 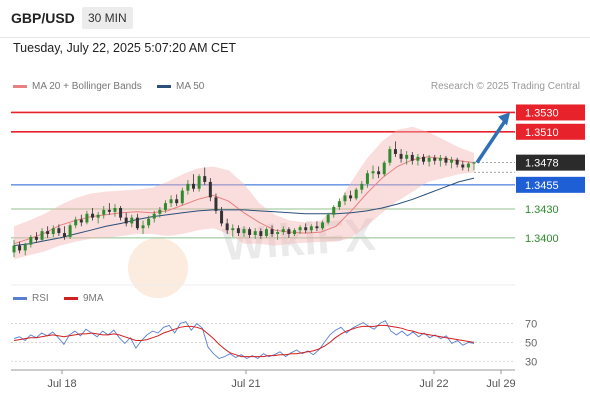 What do you see at coordinates (244, 341) in the screenshot?
I see `rsi-9ma-line` at bounding box center [244, 341].